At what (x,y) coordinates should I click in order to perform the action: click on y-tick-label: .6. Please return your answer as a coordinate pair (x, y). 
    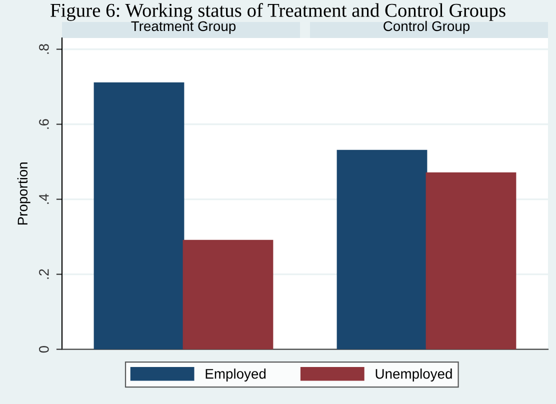
    Looking at the image, I should click on (44, 124).